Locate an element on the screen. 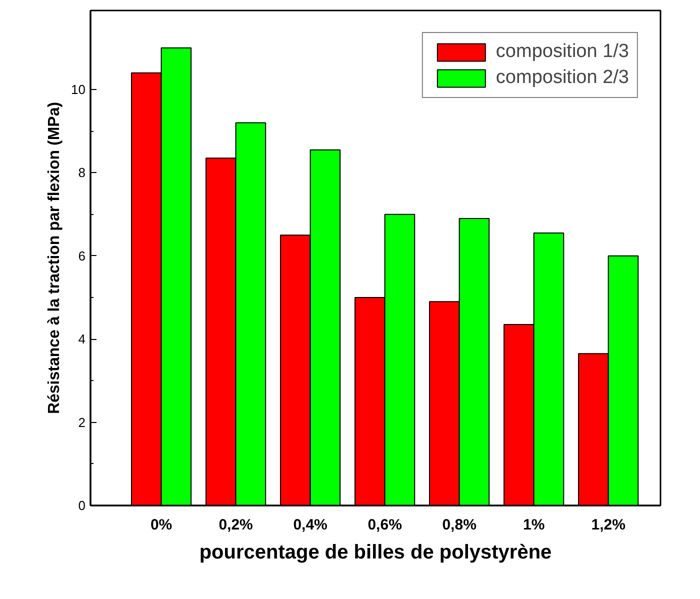  y-axis-title: Résistance à la traction par flexion (MPa) is located at coordinates (55, 258).